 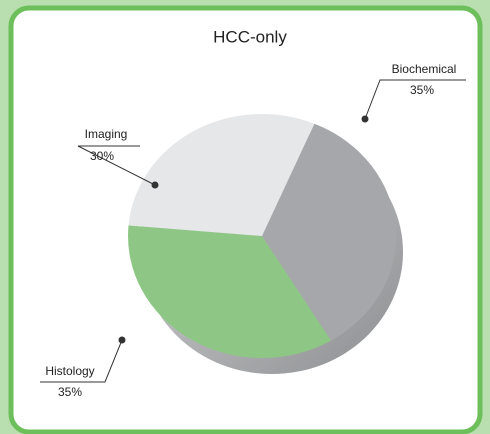 What do you see at coordinates (102, 156) in the screenshot?
I see `slice-value-label: 30%` at bounding box center [102, 156].